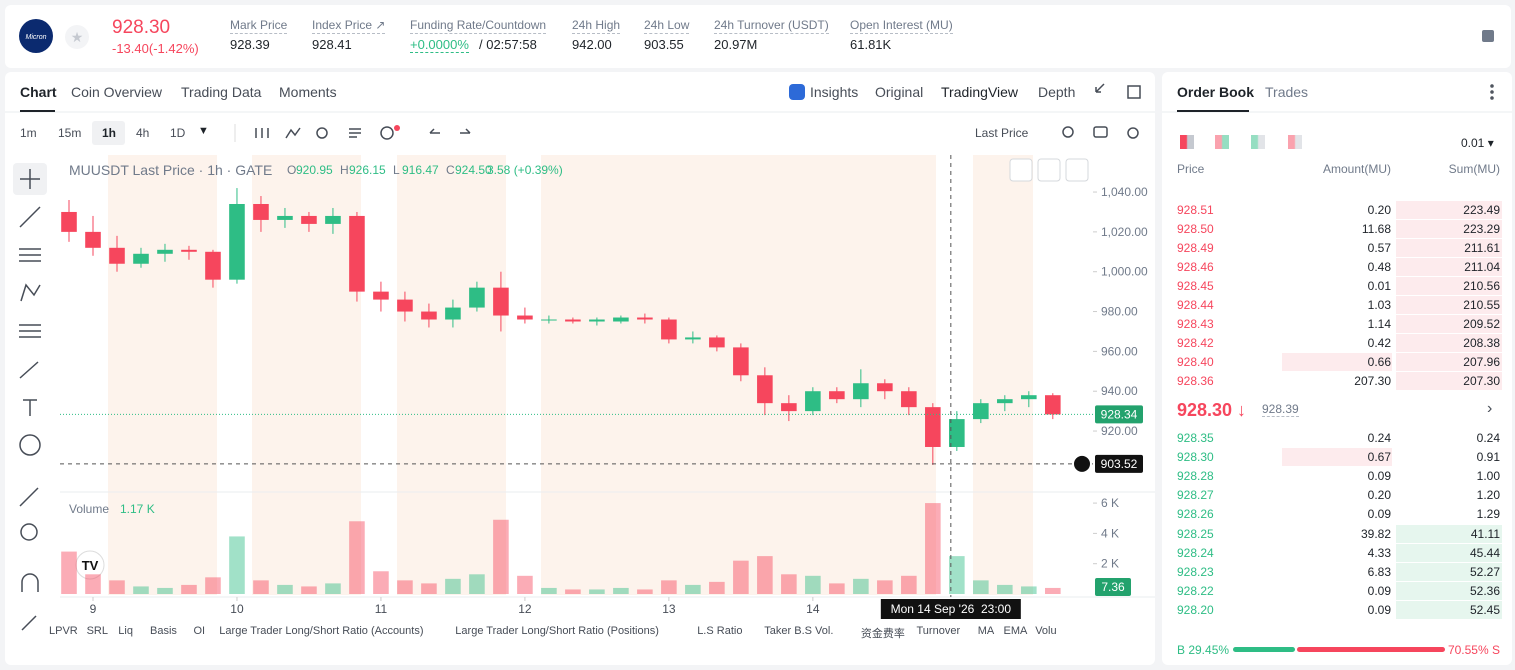  I want to click on ob-amount: 0.20, so click(1379, 210).